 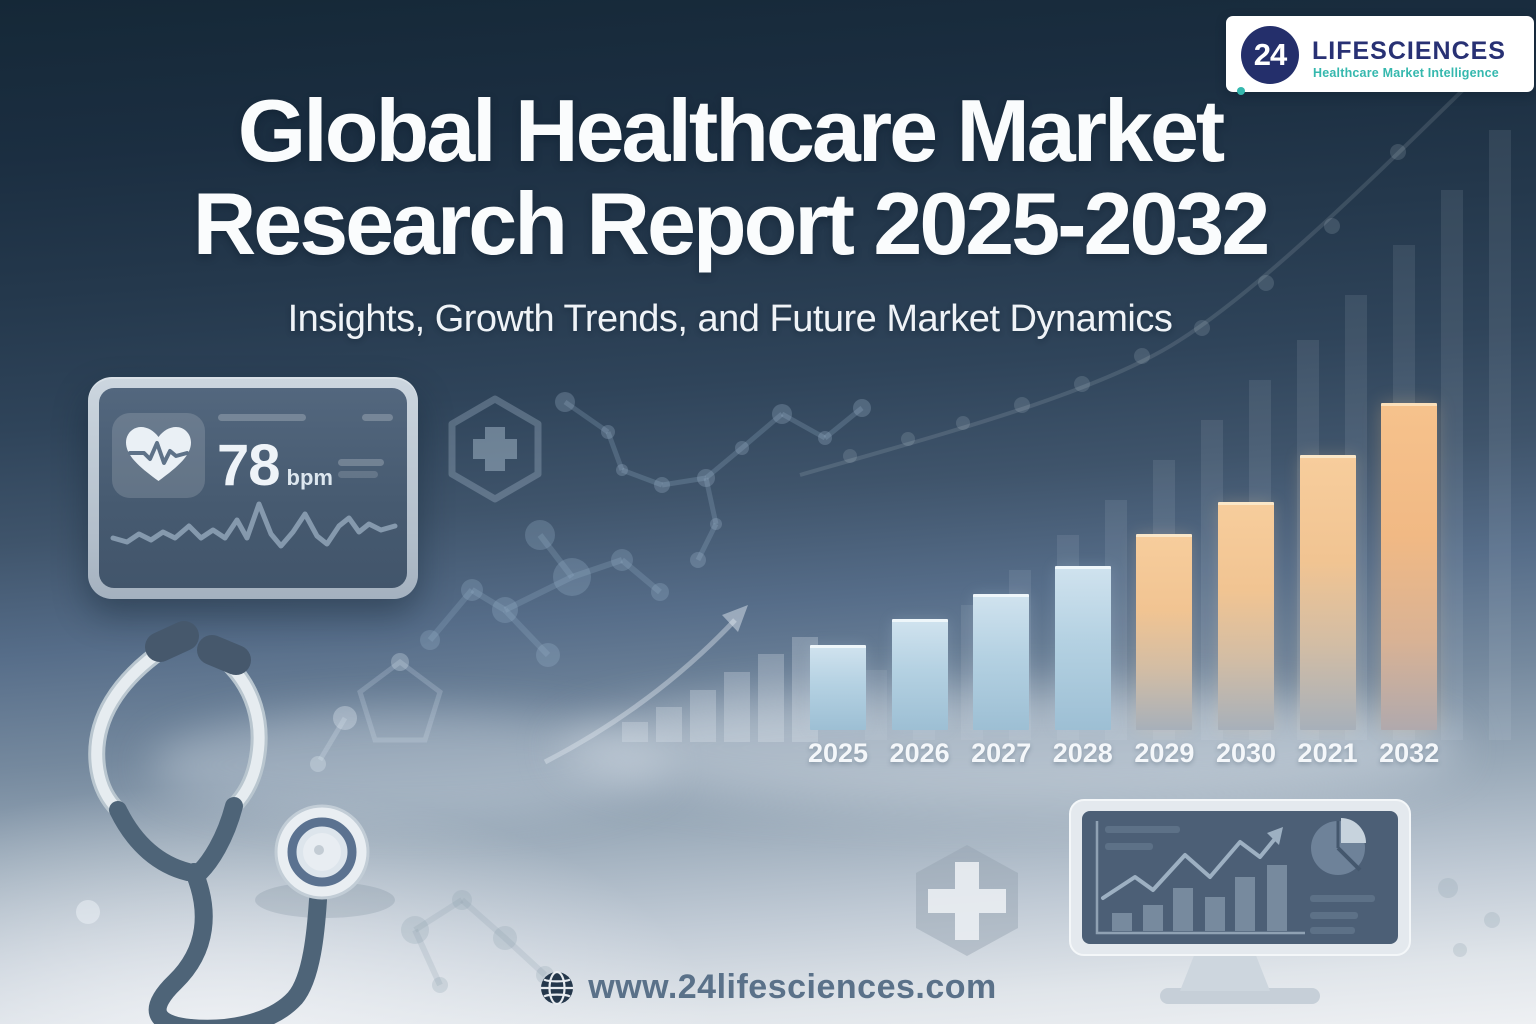 I want to click on page-title-line2: Research Report 2025-2032, so click(x=731, y=223).